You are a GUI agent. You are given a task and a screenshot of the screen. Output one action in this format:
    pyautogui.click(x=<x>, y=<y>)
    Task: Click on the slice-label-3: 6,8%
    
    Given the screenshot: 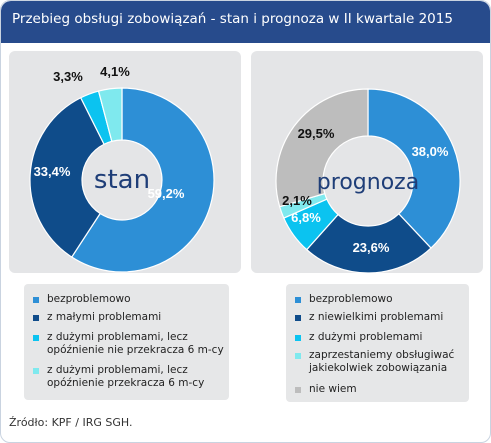 What is the action you would take?
    pyautogui.click(x=306, y=217)
    